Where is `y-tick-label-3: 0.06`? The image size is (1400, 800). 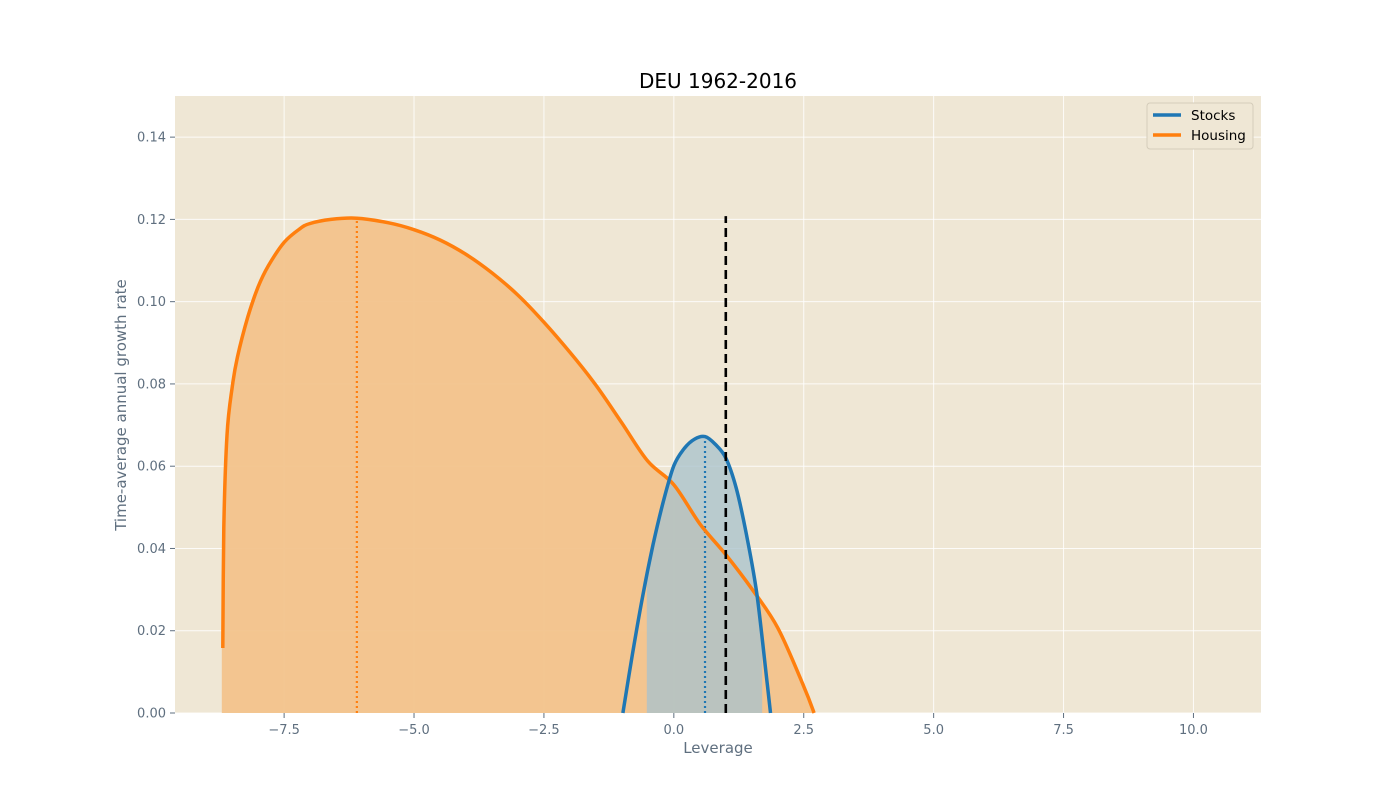 y-tick-label-3: 0.06 is located at coordinates (151, 467).